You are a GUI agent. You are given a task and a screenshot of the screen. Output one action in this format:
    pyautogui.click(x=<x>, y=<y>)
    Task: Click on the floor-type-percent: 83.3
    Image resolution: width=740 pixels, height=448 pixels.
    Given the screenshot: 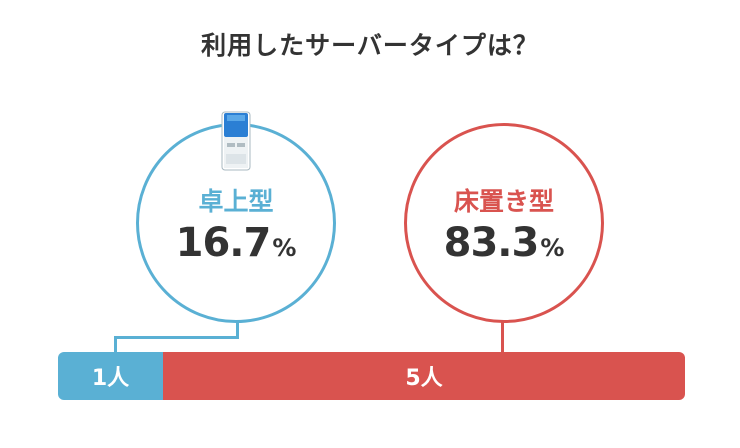 What is the action you would take?
    pyautogui.click(x=491, y=243)
    